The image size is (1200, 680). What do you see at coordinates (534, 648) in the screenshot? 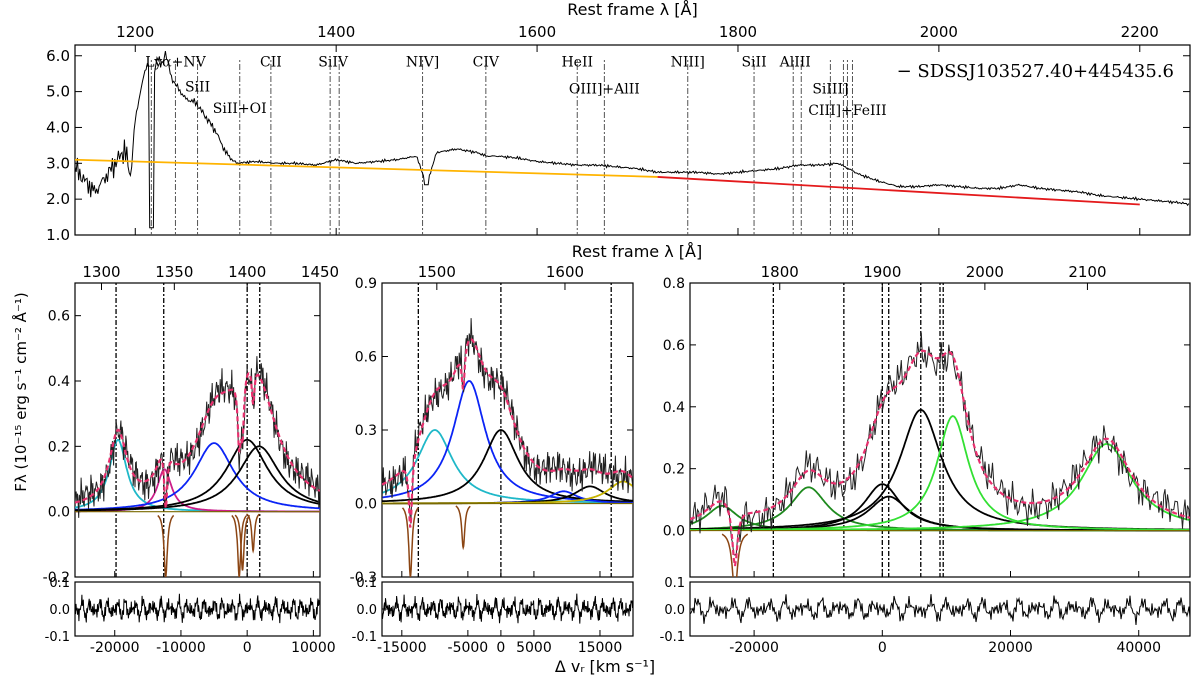
I see `xtick-label: 5000` at bounding box center [534, 648].